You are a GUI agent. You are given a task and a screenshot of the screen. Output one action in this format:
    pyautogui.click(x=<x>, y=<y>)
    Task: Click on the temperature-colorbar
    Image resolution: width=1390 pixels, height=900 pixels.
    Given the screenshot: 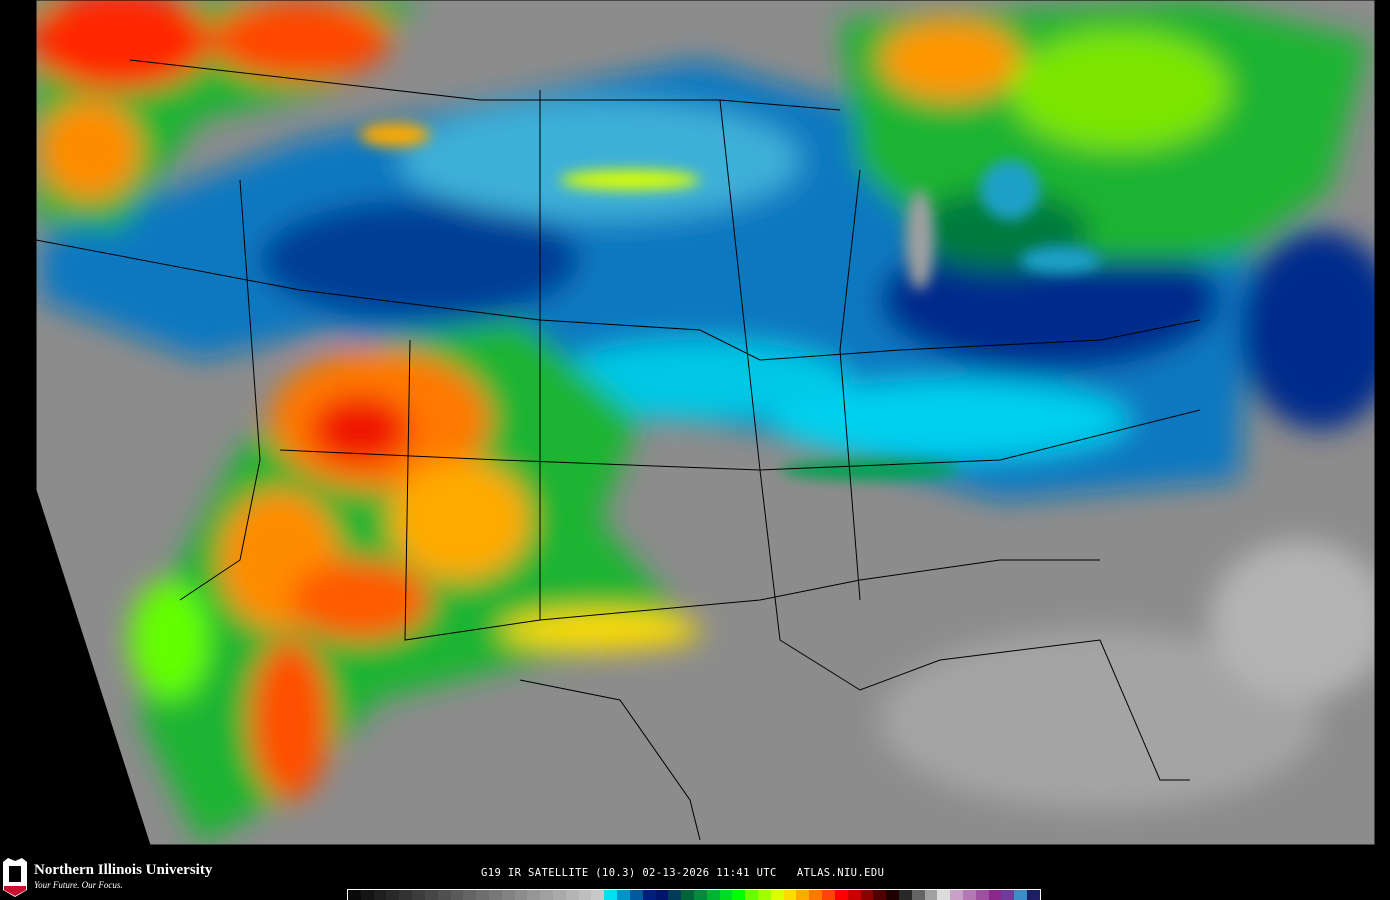 What is the action you would take?
    pyautogui.click(x=694, y=894)
    